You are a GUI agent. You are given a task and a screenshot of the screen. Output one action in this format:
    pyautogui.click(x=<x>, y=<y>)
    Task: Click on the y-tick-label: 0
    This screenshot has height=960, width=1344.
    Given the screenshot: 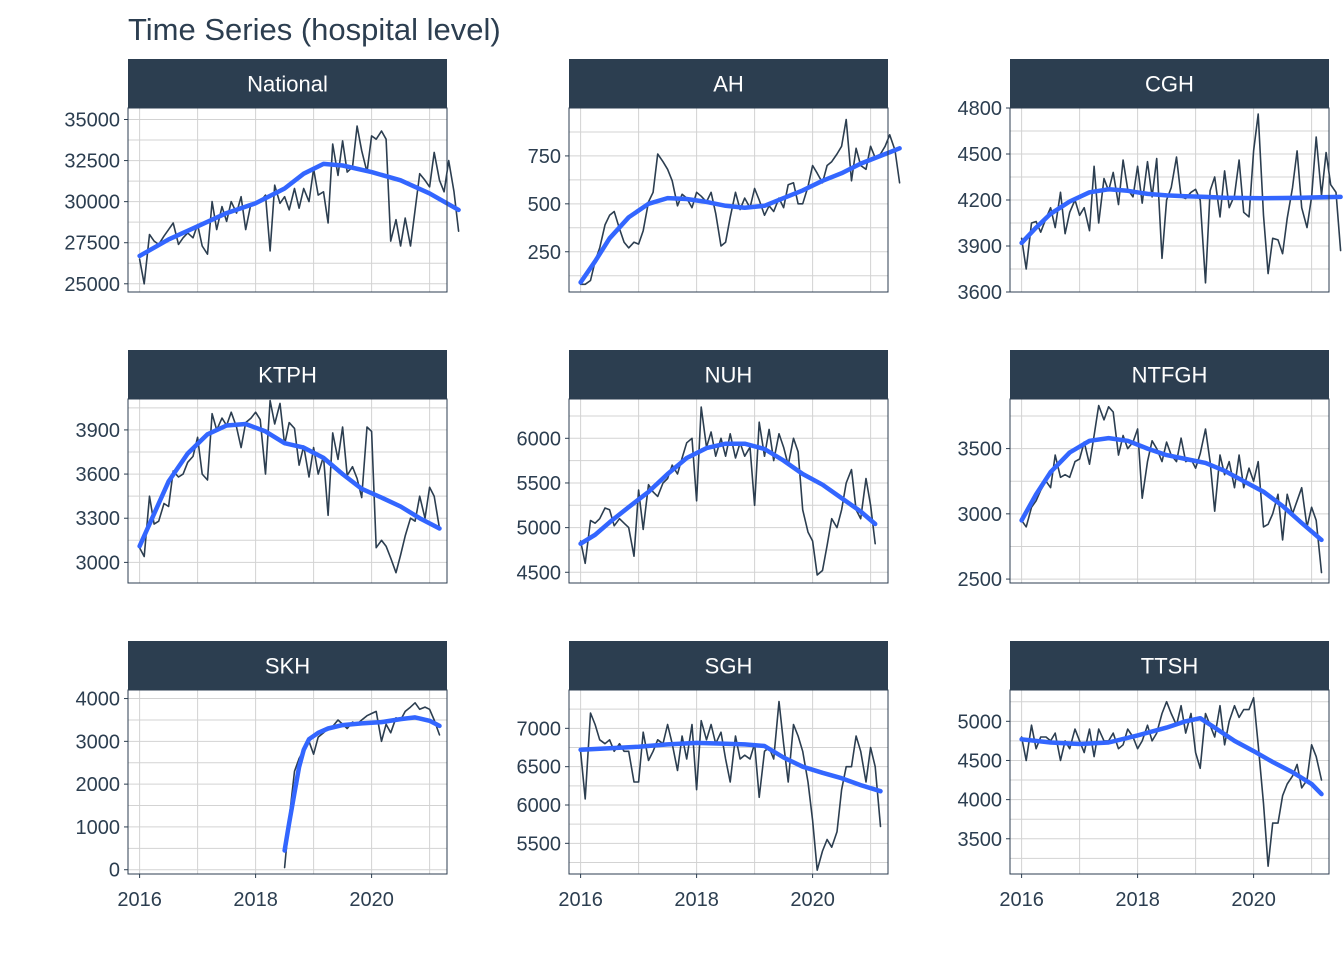 What is the action you would take?
    pyautogui.click(x=114, y=871)
    